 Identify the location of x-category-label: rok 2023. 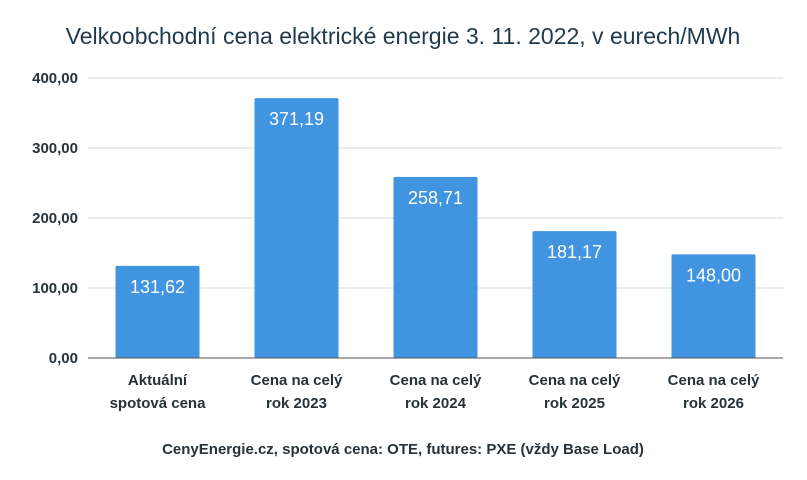
(296, 403).